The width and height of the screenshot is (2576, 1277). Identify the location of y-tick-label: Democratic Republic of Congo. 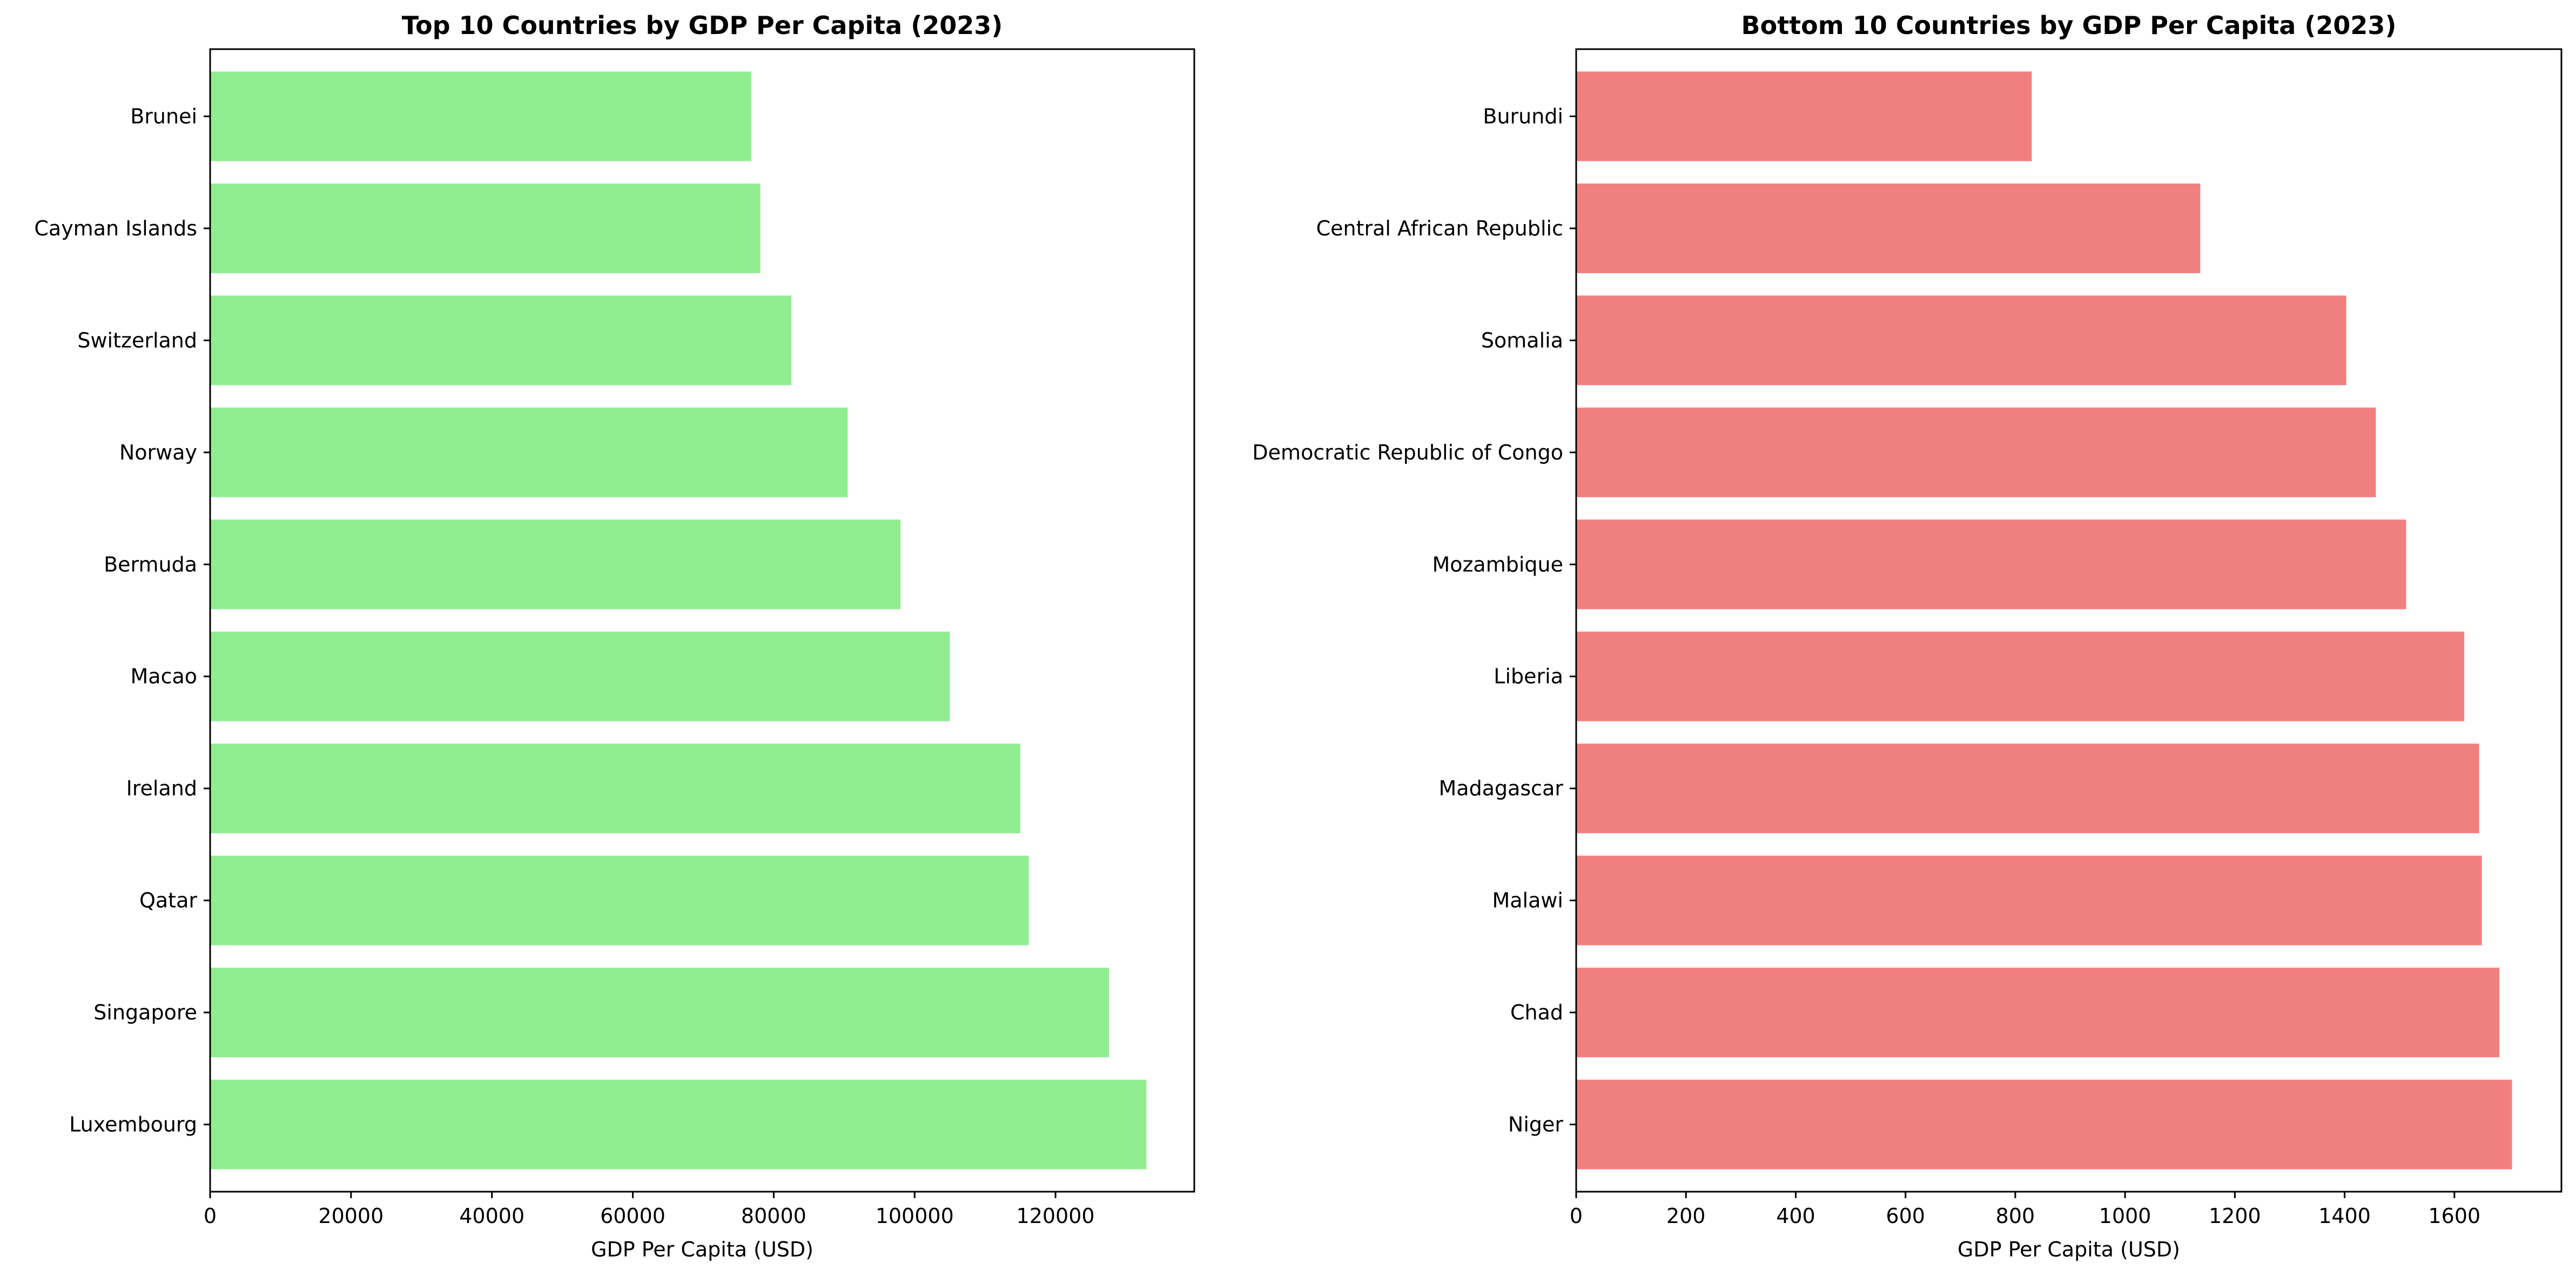
(1407, 452).